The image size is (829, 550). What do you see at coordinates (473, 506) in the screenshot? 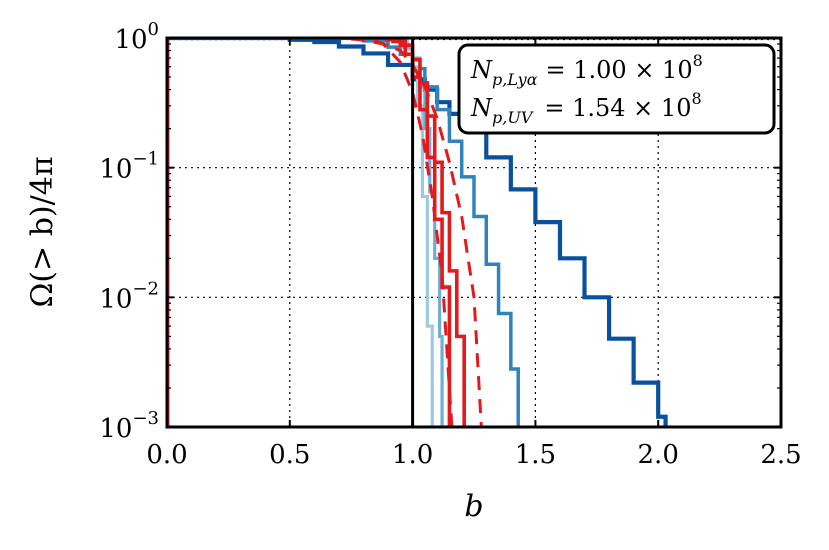
I see `x-axis-label: b` at bounding box center [473, 506].